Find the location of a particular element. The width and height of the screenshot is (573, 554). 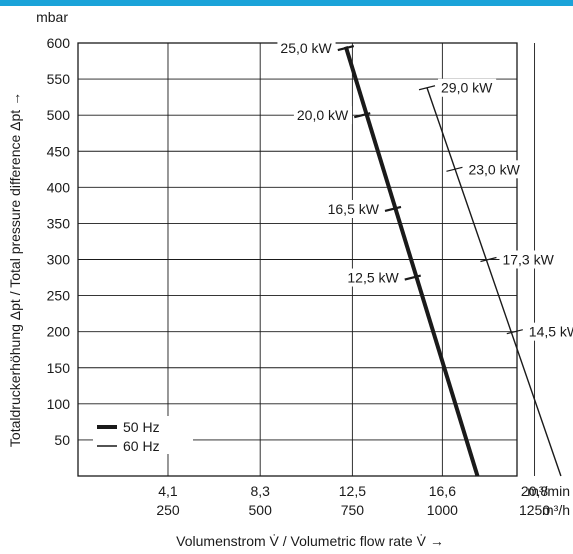

x-tick-label-primary: 20,8 is located at coordinates (534, 491).